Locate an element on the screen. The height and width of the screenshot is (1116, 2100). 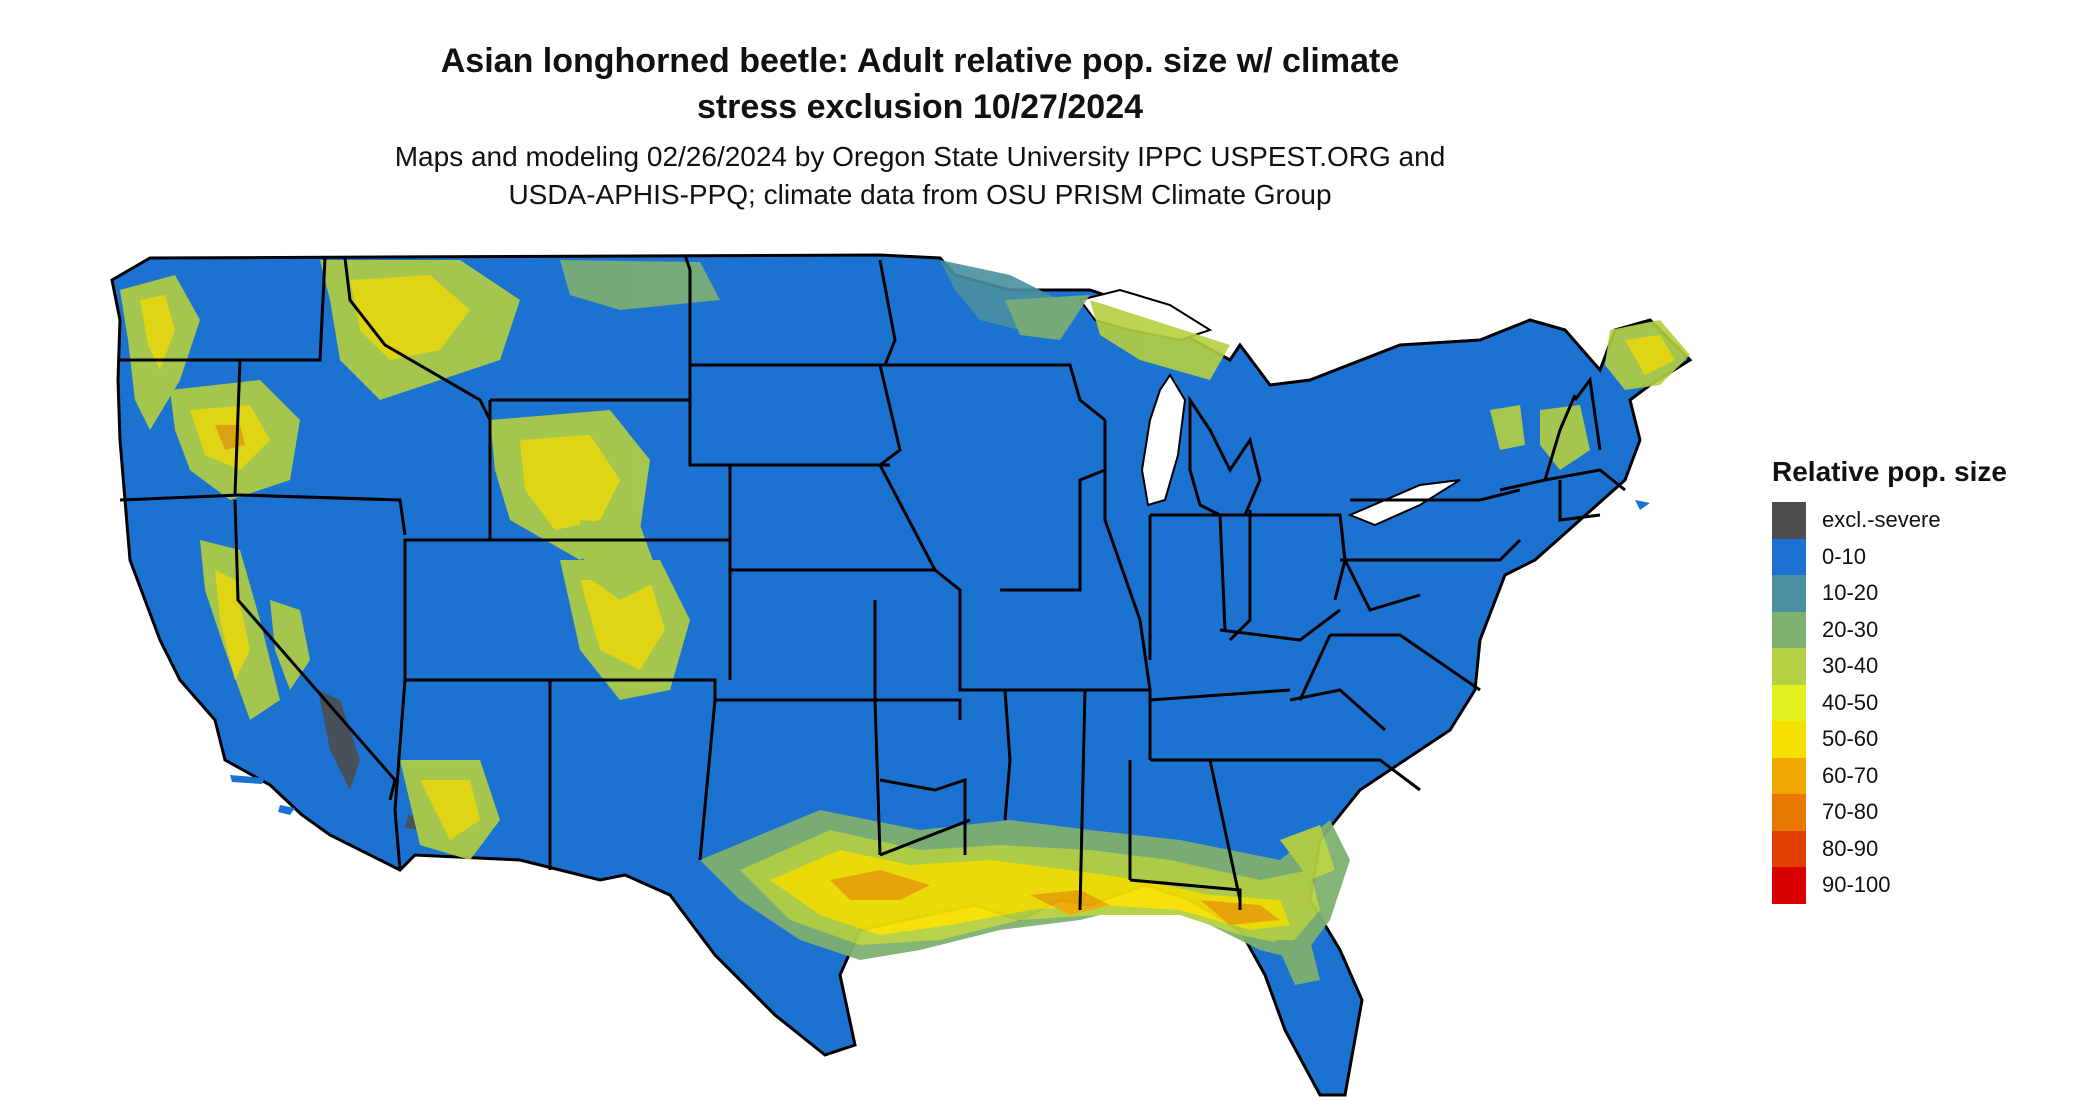
legend-item: 60-70 is located at coordinates (1889, 775).